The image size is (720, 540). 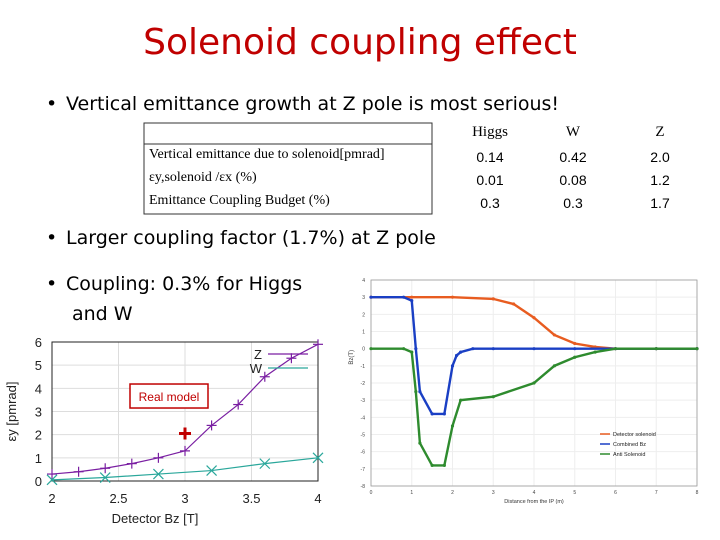 I want to click on legend-label: Combined Bz, so click(x=629, y=445).